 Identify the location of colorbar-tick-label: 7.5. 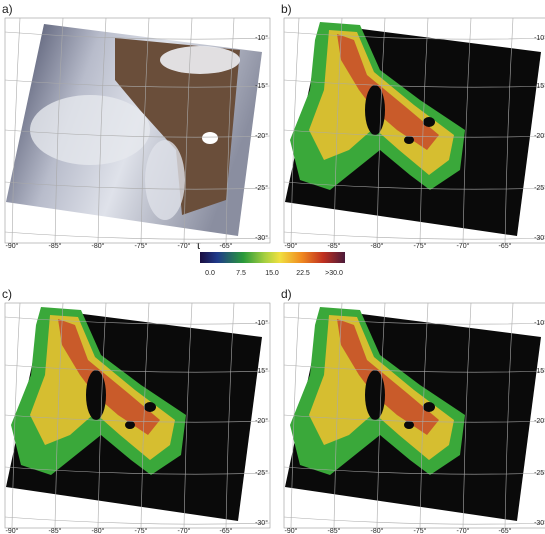
(241, 273).